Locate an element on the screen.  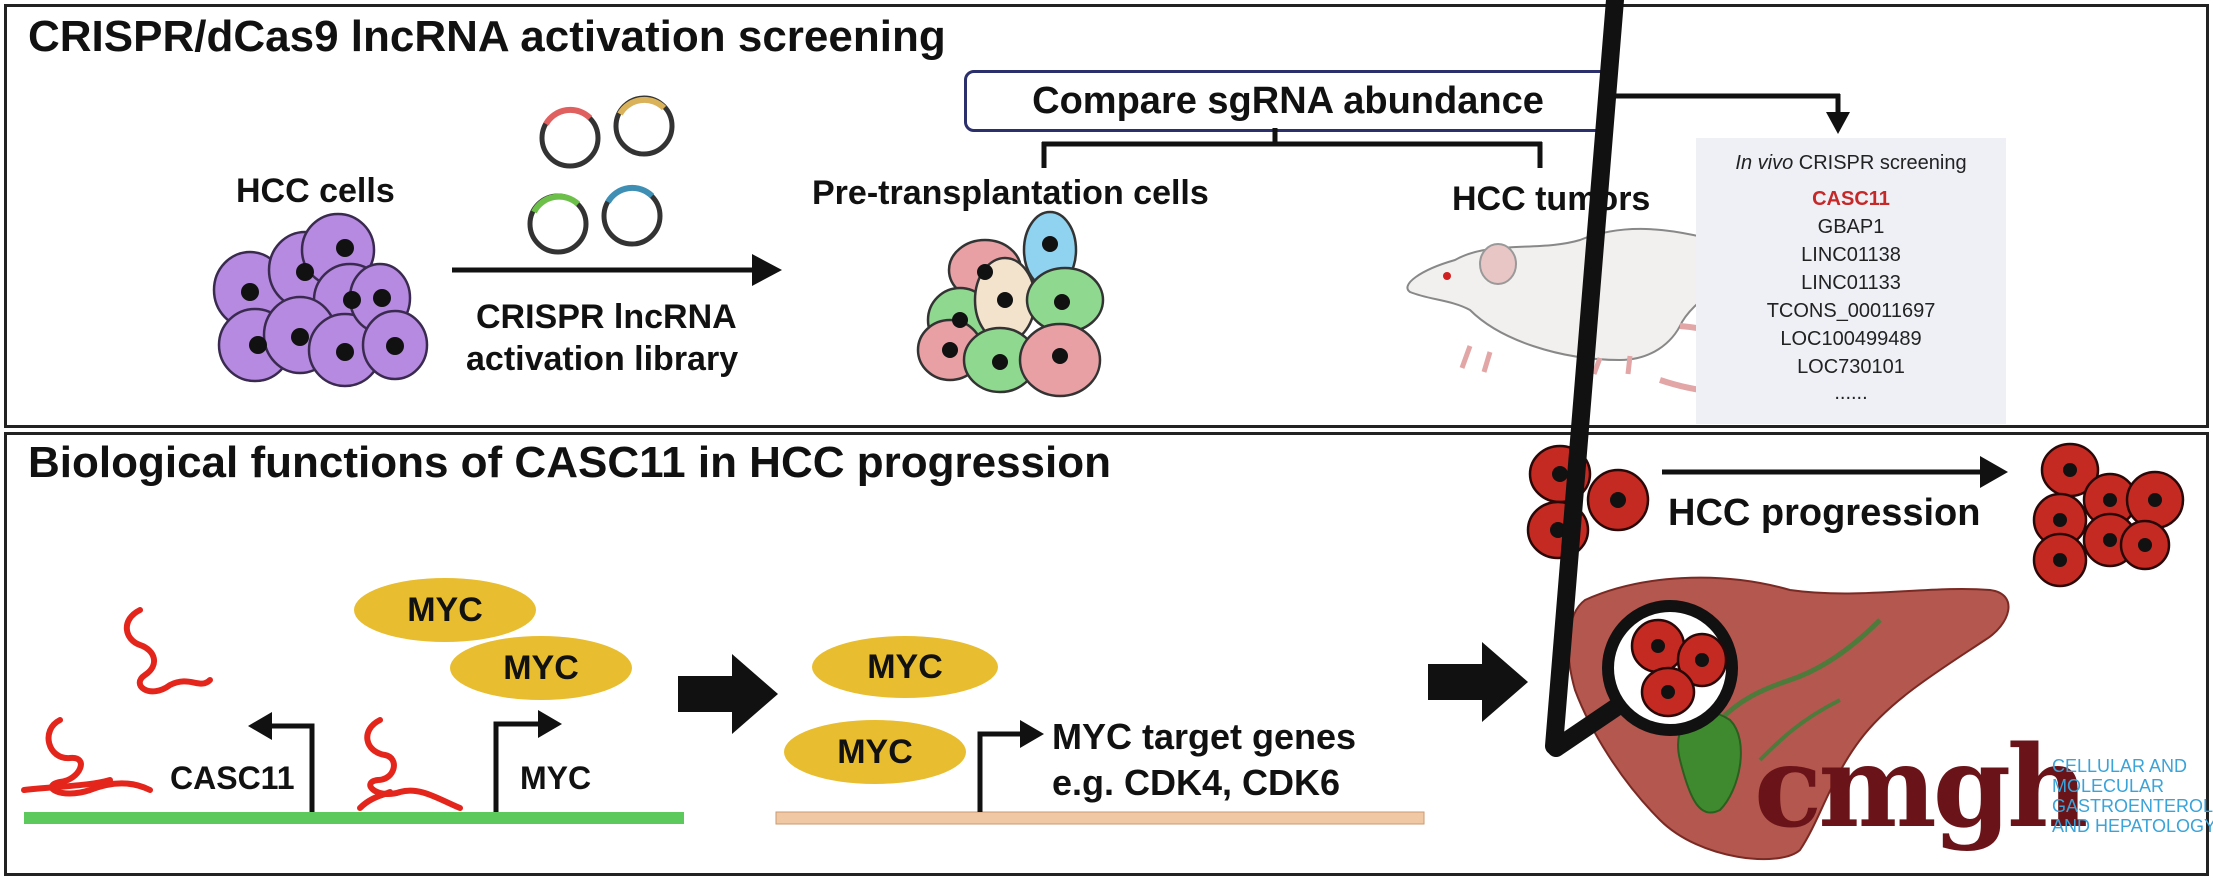
myc-promoter-arrow is located at coordinates (516, 766).